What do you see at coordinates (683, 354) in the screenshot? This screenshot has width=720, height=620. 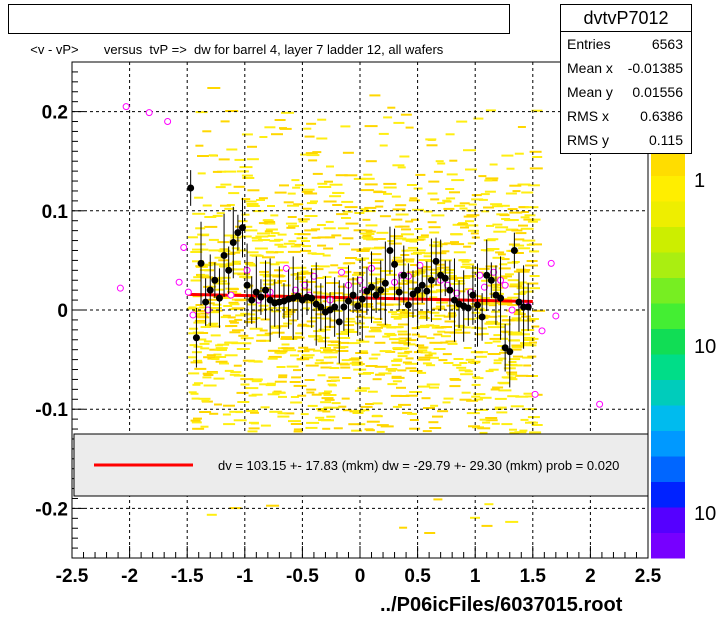 I see `colorbar: 1 10 10` at bounding box center [683, 354].